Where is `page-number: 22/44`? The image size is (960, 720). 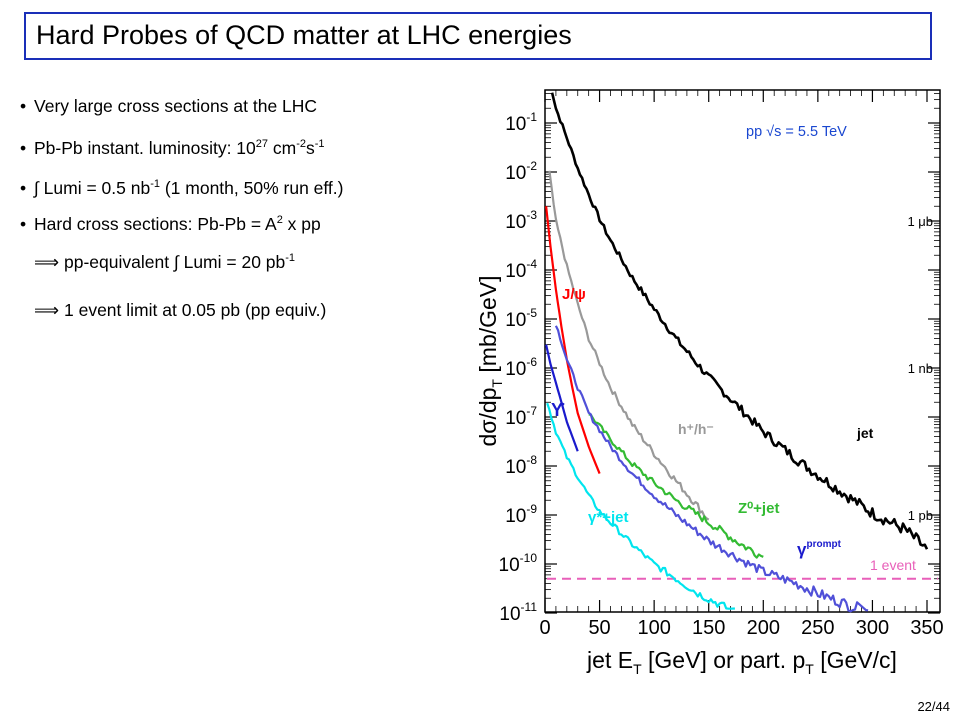 page-number: 22/44 is located at coordinates (933, 706).